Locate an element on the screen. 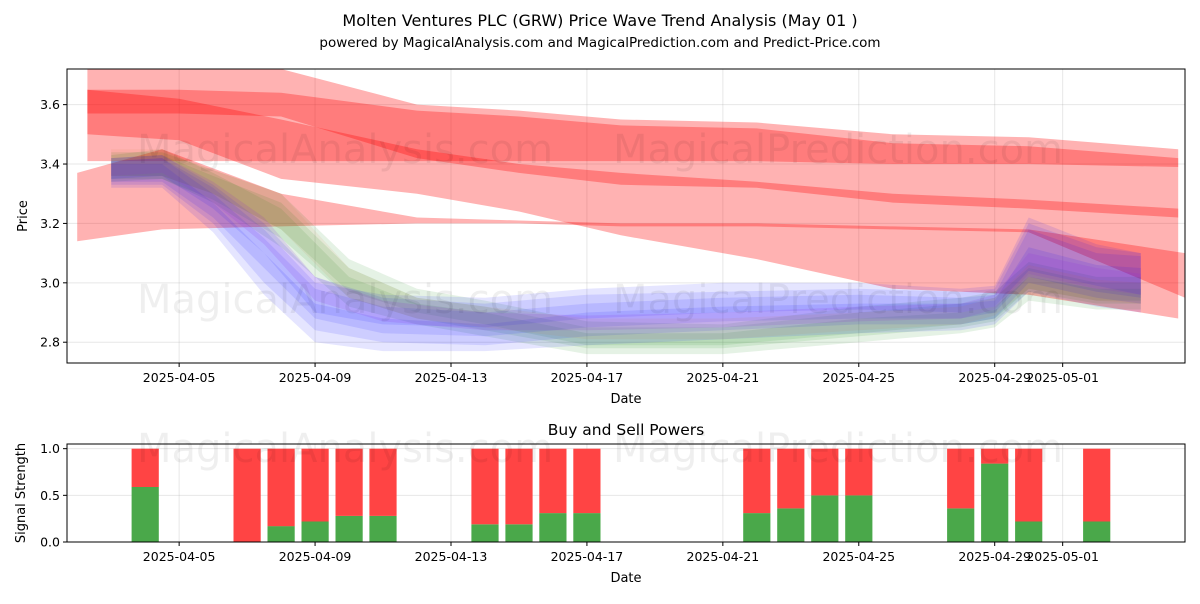 Image resolution: width=1200 pixels, height=604 pixels. signal-x-tick-label: 2025-04-17 is located at coordinates (587, 556).